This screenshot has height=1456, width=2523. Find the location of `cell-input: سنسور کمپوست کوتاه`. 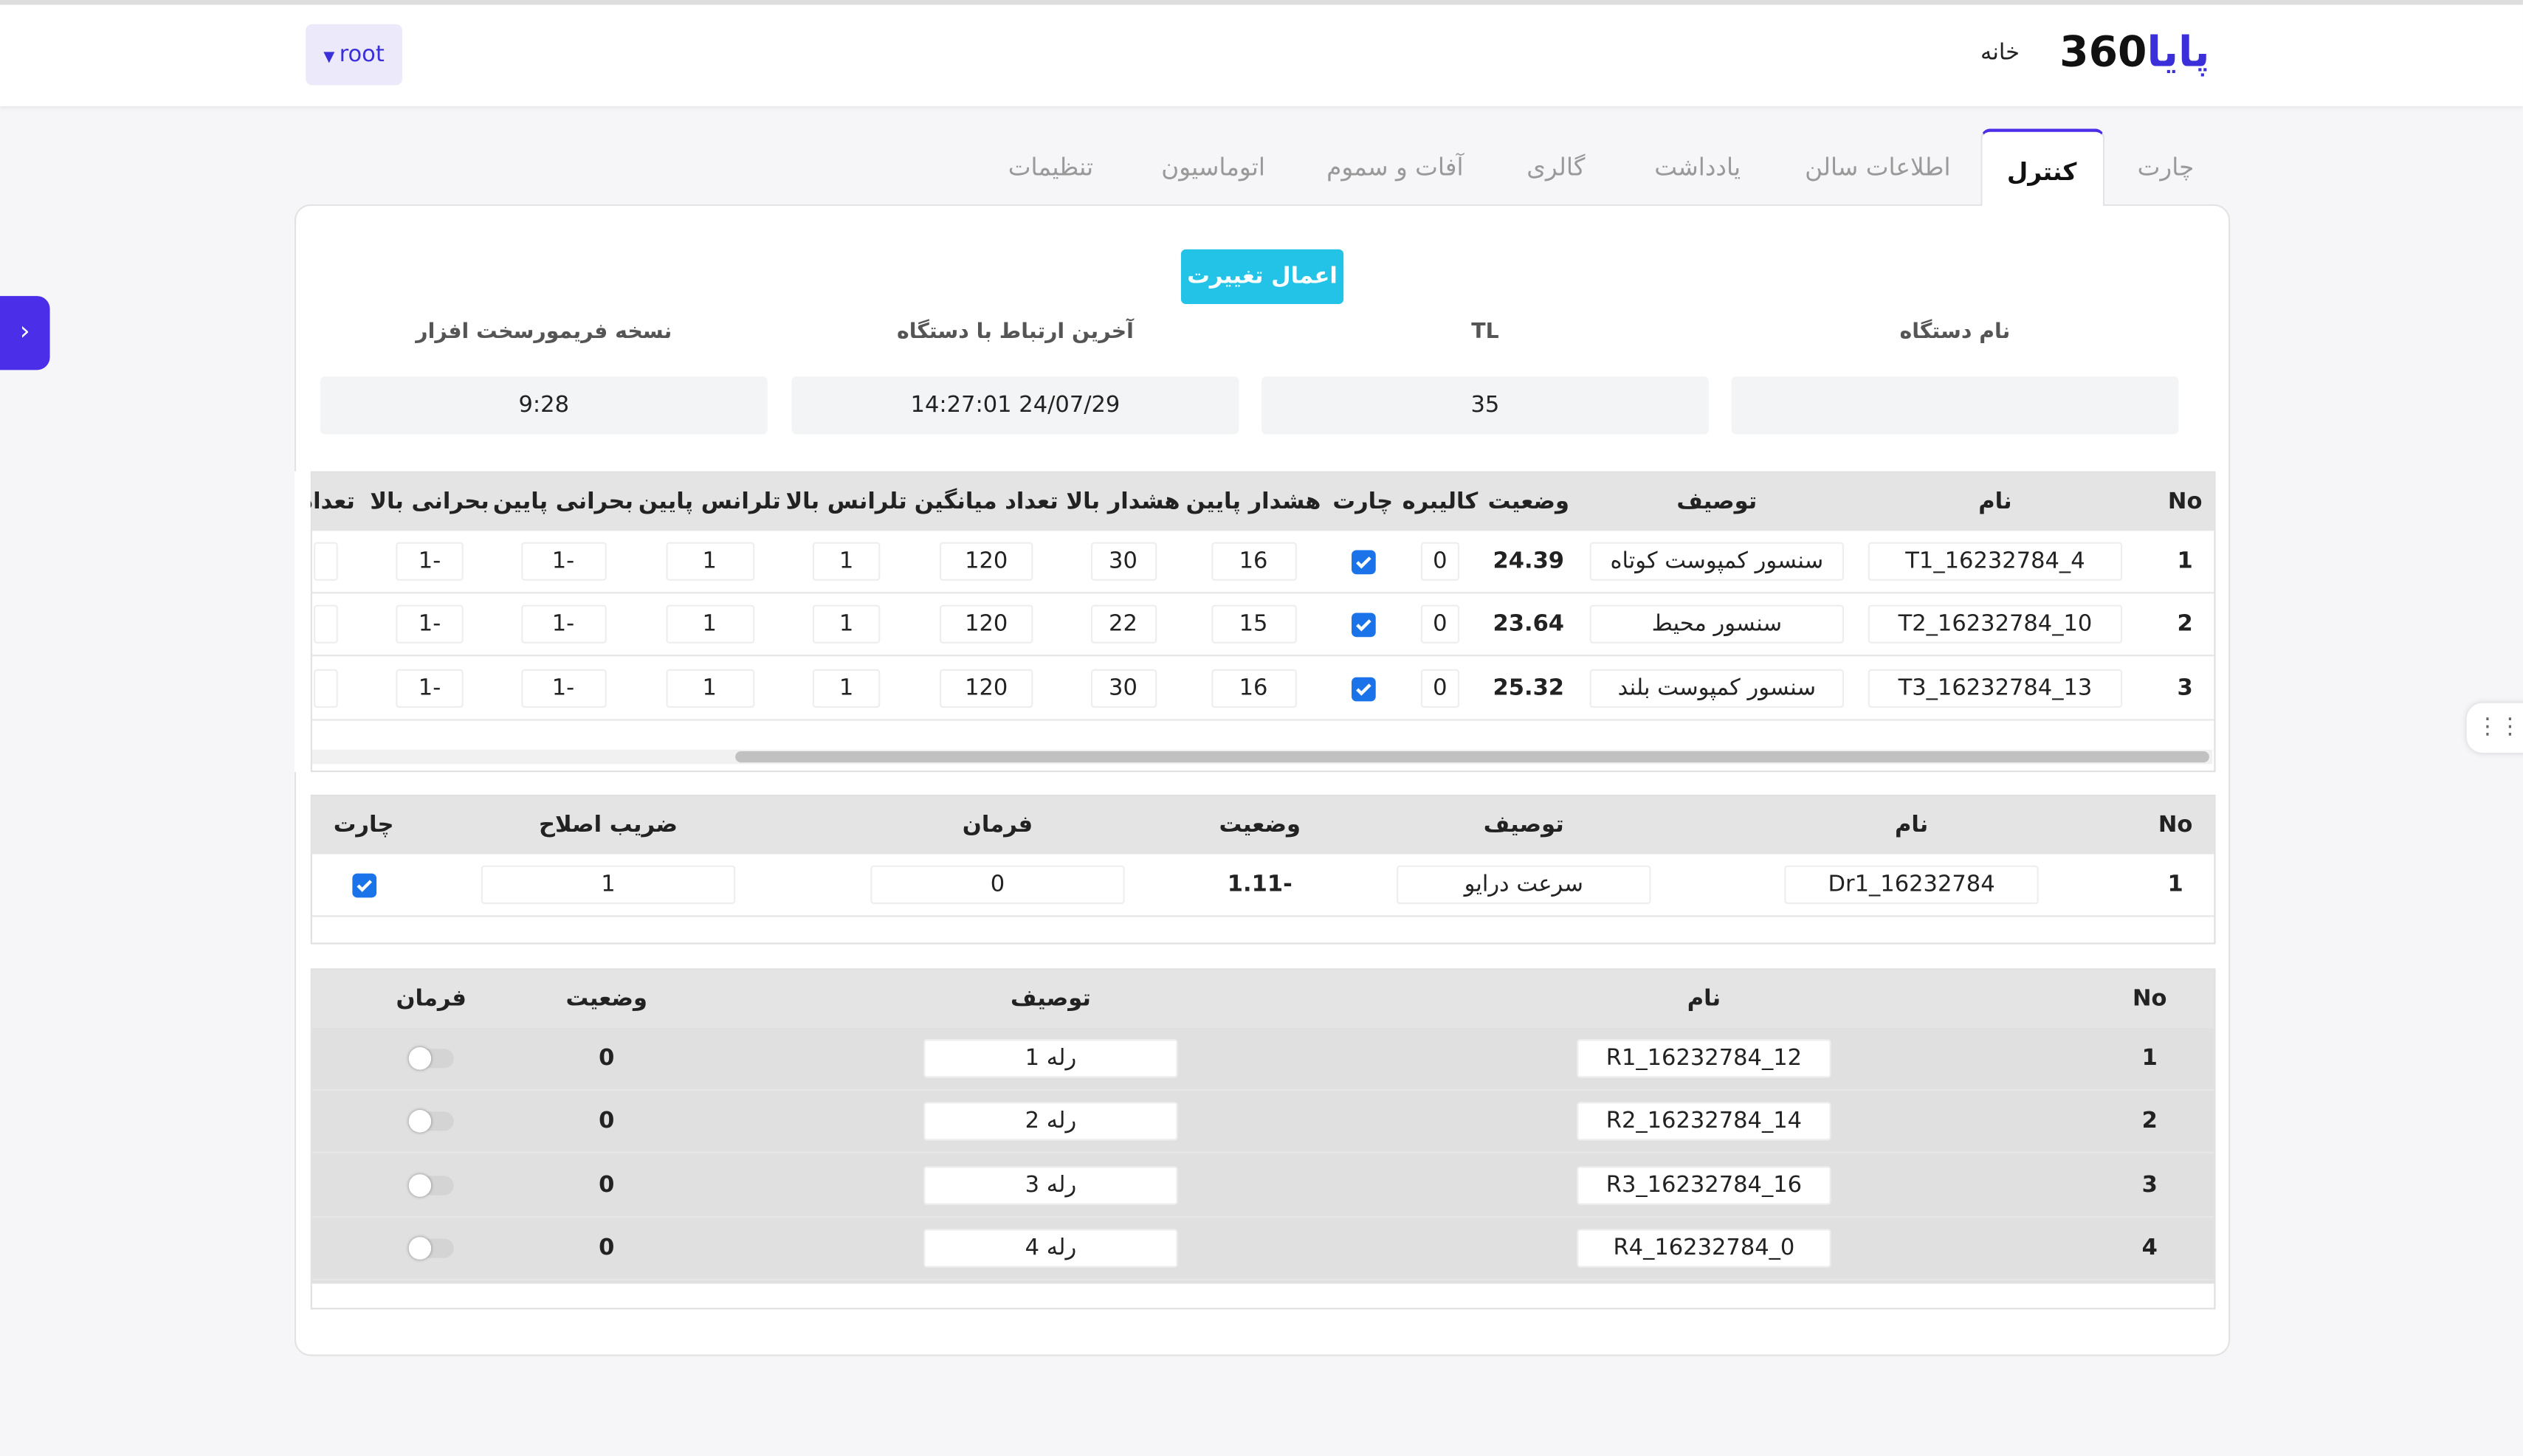

cell-input: سنسور کمپوست کوتاه is located at coordinates (1717, 561).